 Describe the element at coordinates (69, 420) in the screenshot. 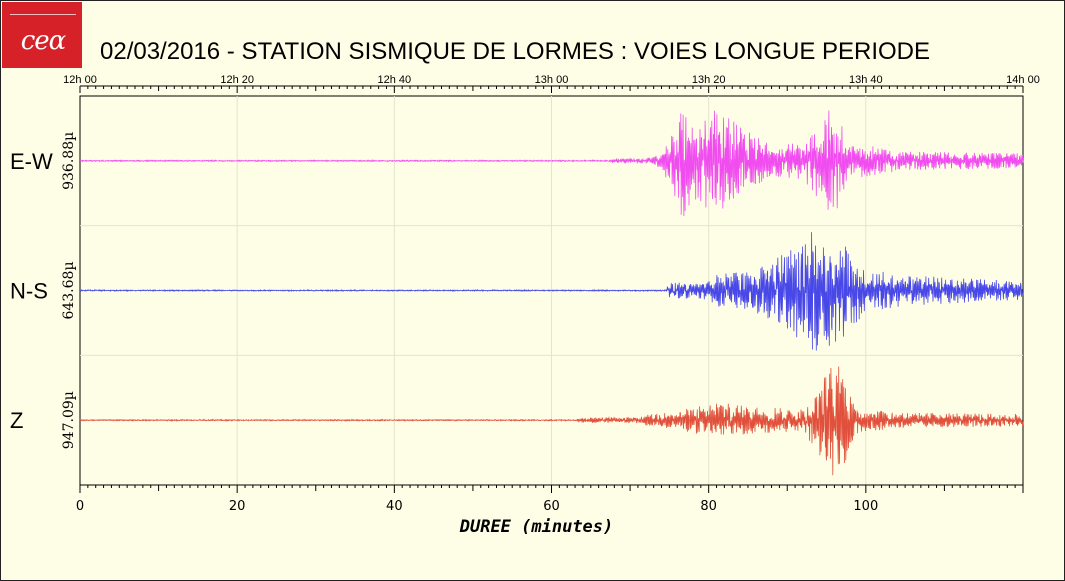

I see `amplitude-scale-label: 947.09µ` at that location.